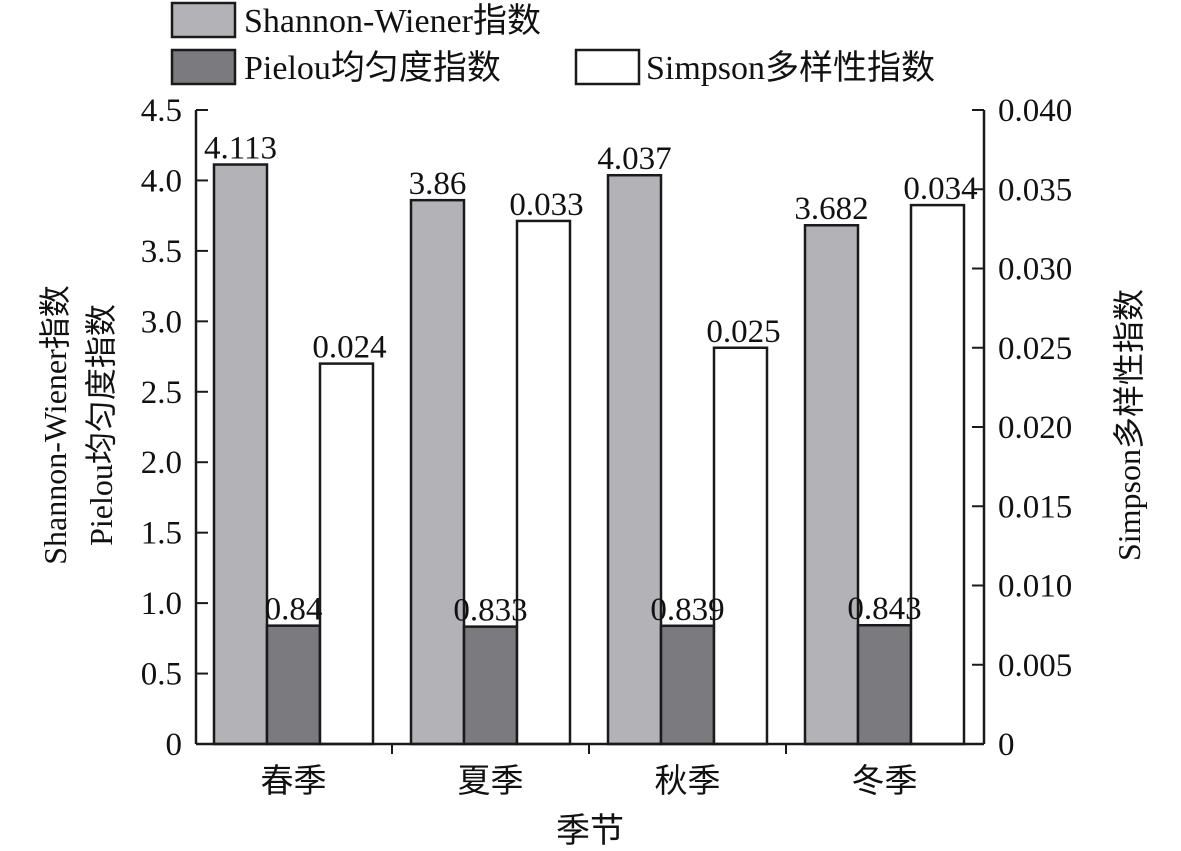  Describe the element at coordinates (688, 781) in the screenshot. I see `x-tick-label: 秋季` at that location.